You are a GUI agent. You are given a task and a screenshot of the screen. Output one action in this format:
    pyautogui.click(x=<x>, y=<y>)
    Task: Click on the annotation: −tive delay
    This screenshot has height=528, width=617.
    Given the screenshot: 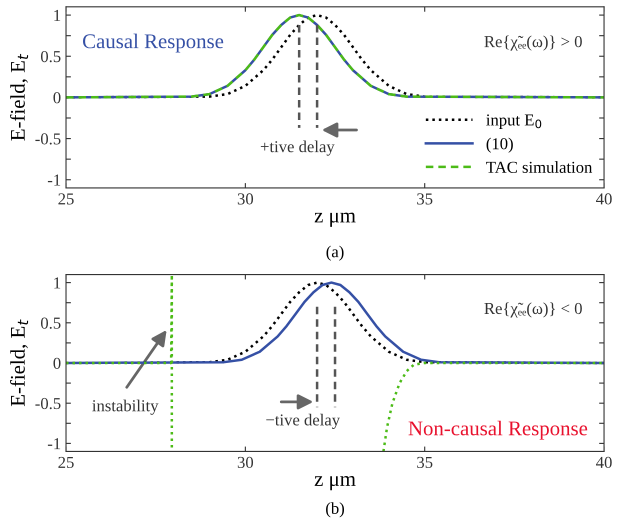 What is the action you would take?
    pyautogui.click(x=303, y=421)
    